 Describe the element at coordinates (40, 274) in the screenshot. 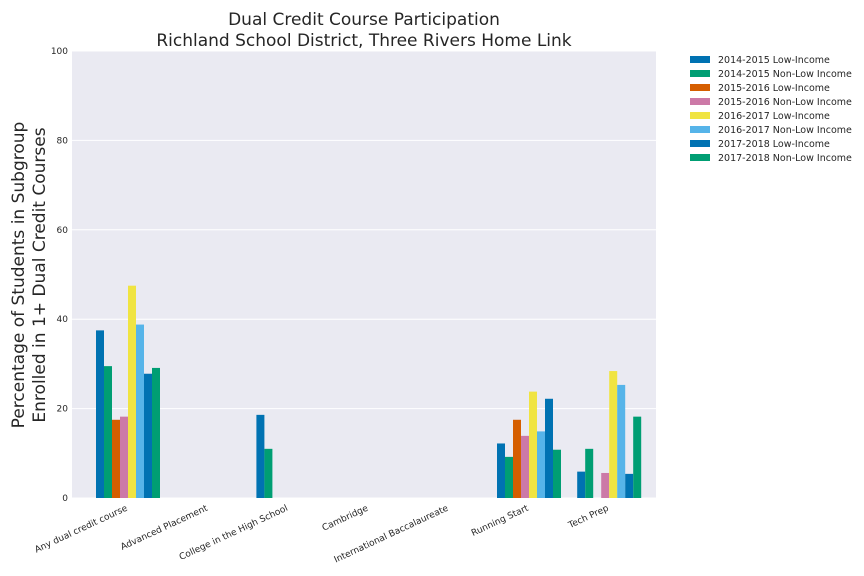

I see `y-axis-label-line-2: Enrolled in 1+ Dual Credit Courses` at that location.